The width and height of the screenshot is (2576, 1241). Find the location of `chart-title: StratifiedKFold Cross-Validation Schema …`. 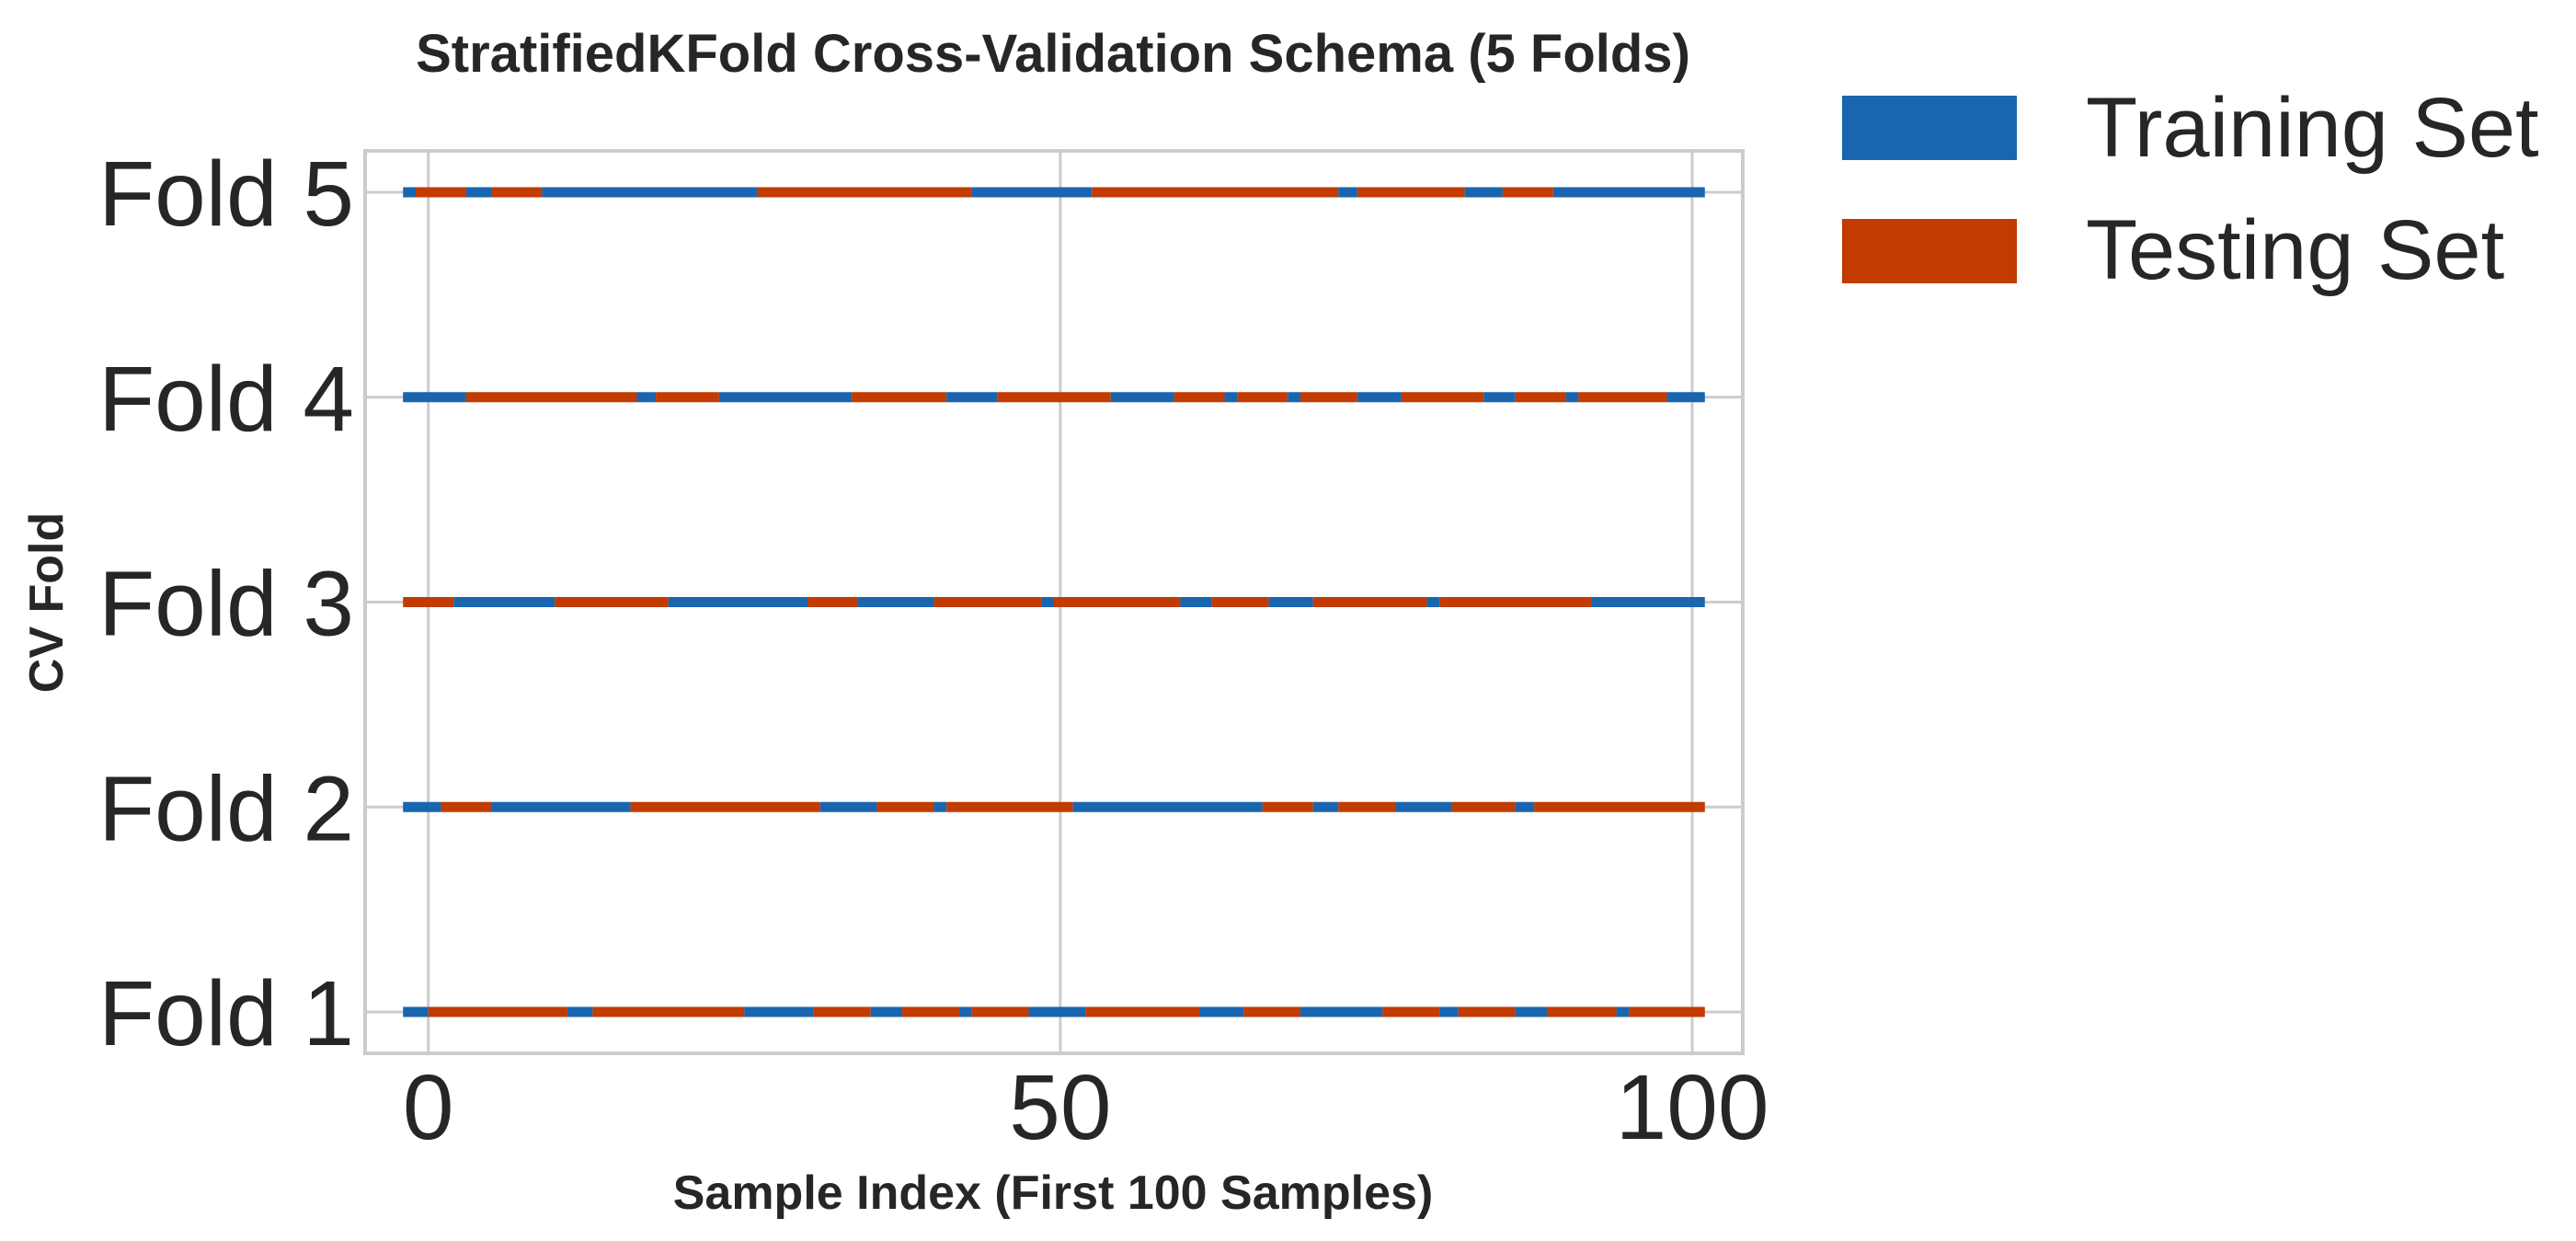

chart-title: StratifiedKFold Cross-Validation Schema … is located at coordinates (1053, 54).